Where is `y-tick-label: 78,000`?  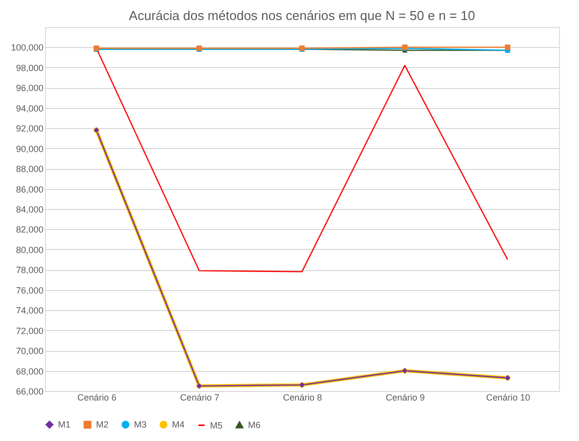
y-tick-label: 78,000 is located at coordinates (30, 270).